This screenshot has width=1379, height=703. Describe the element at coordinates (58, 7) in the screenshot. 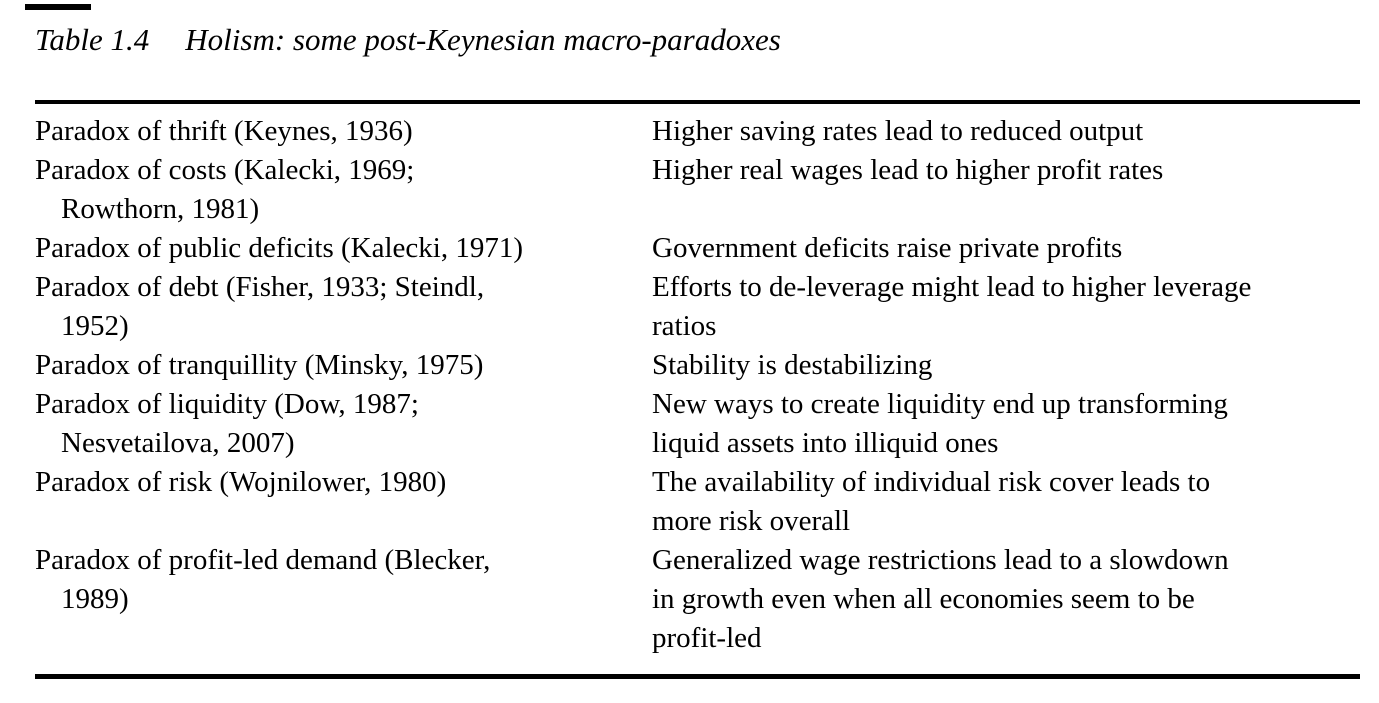

I see `scan-artifact-mark` at that location.